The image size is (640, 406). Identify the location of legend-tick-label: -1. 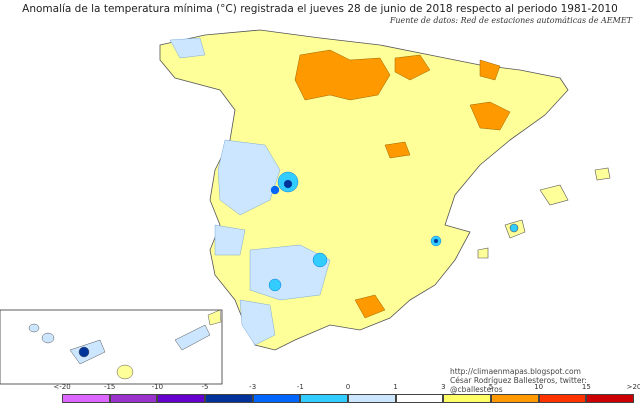
(300, 387).